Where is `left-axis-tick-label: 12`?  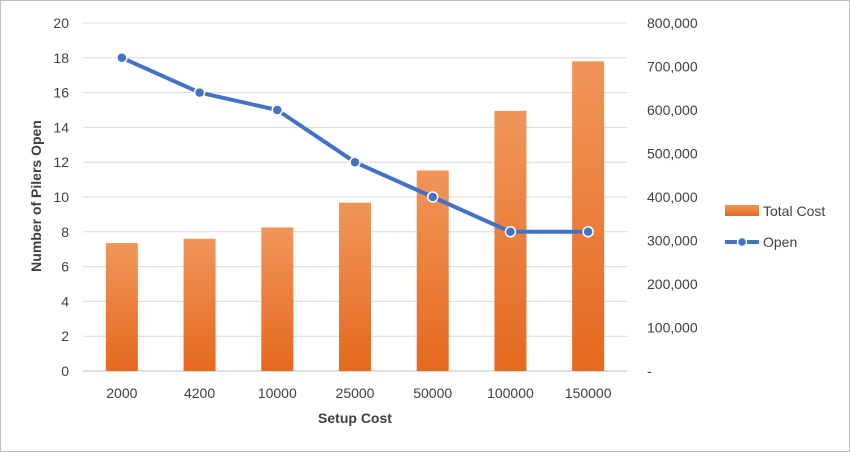
left-axis-tick-label: 12 is located at coordinates (61, 162).